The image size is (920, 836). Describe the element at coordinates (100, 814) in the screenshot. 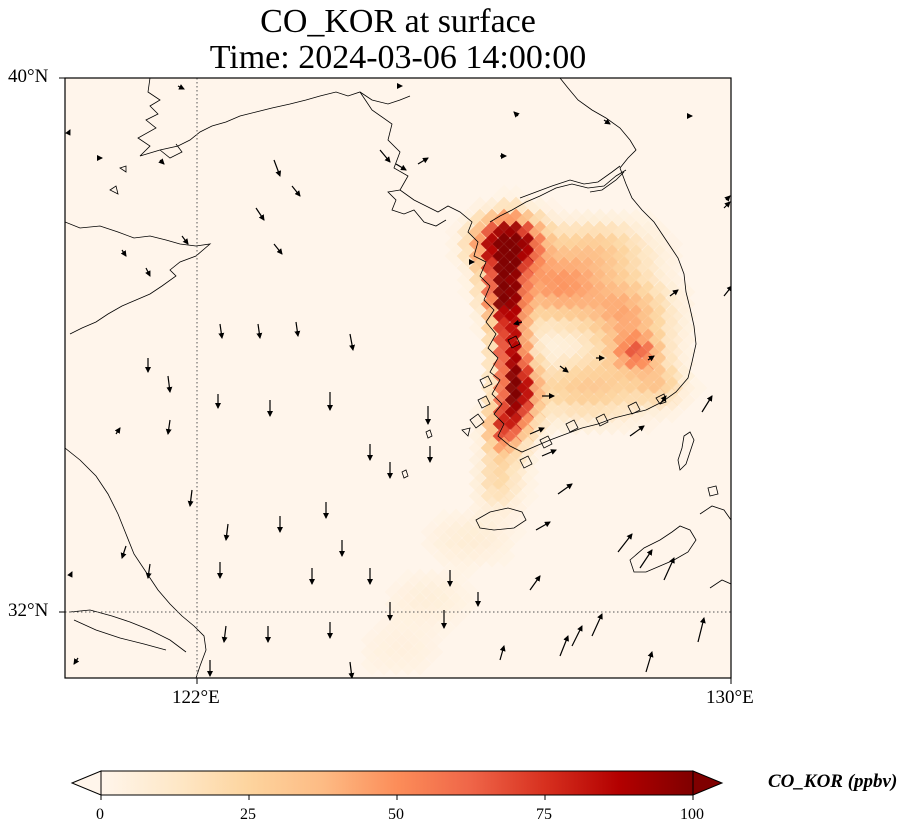

I see `colorbar-tick-0: 0` at that location.